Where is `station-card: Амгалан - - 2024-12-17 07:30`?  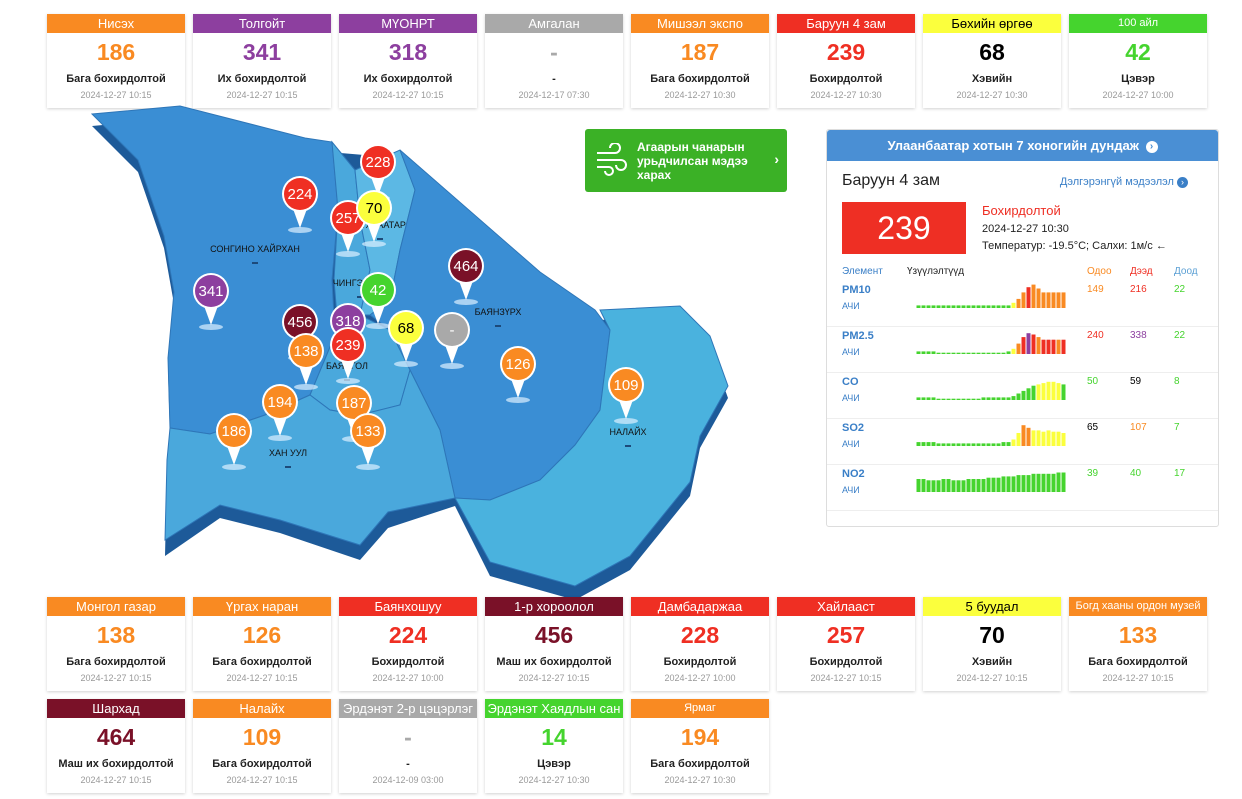
station-card: Амгалан - - 2024-12-17 07:30 is located at coordinates (554, 61).